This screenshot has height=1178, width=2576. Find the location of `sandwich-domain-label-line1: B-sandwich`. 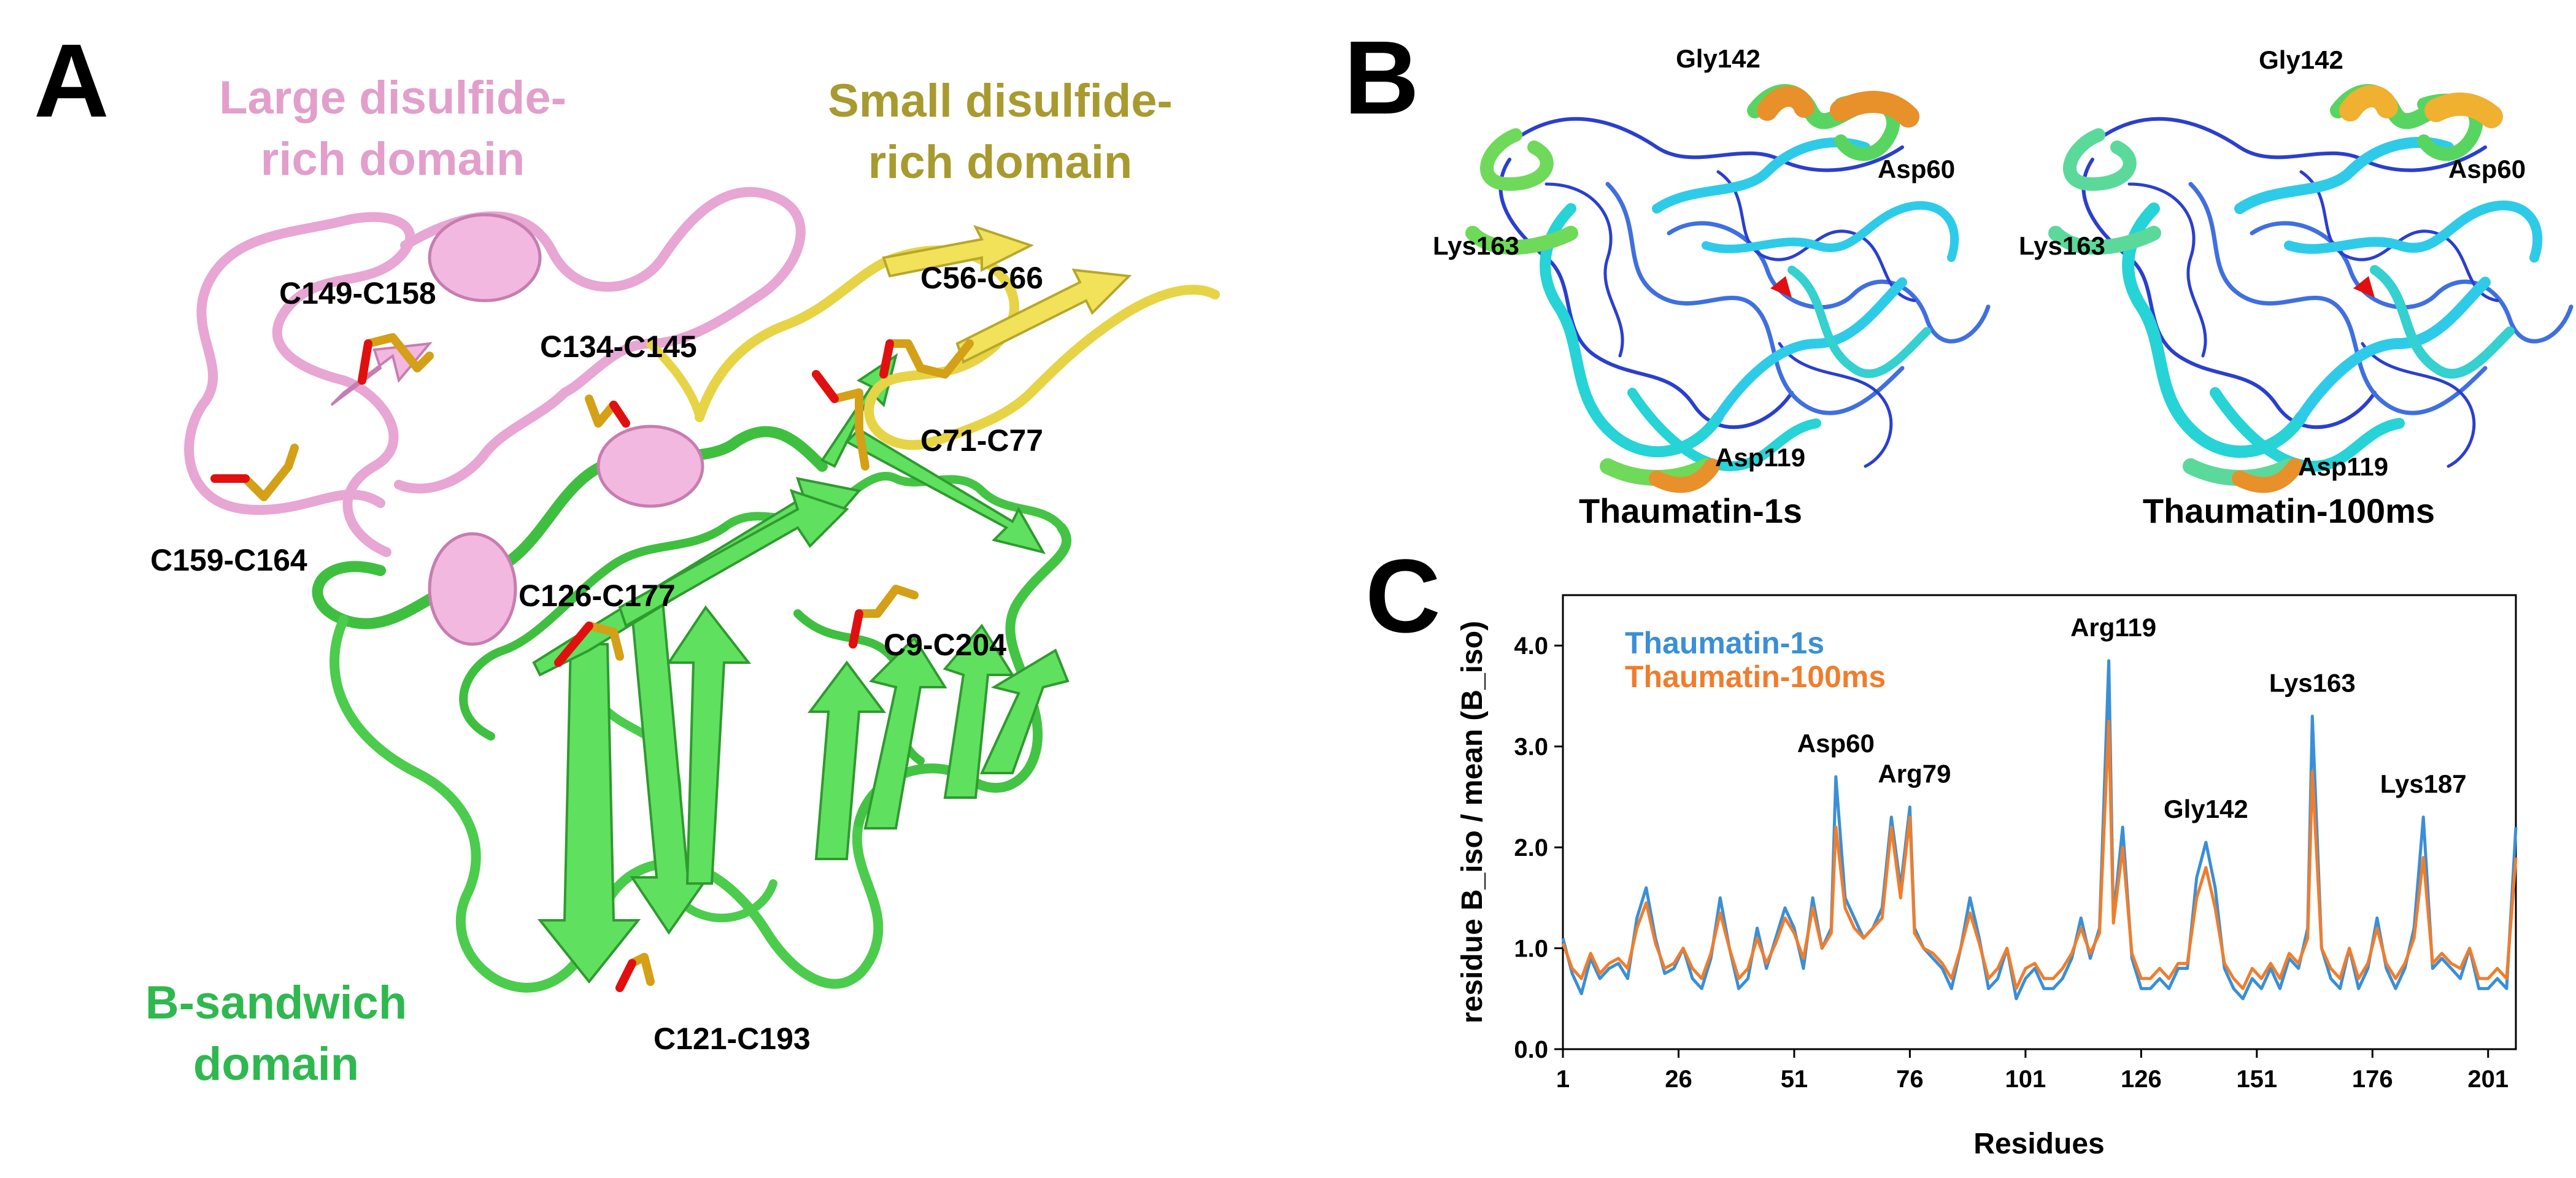

sandwich-domain-label-line1: B-sandwich is located at coordinates (276, 1003).